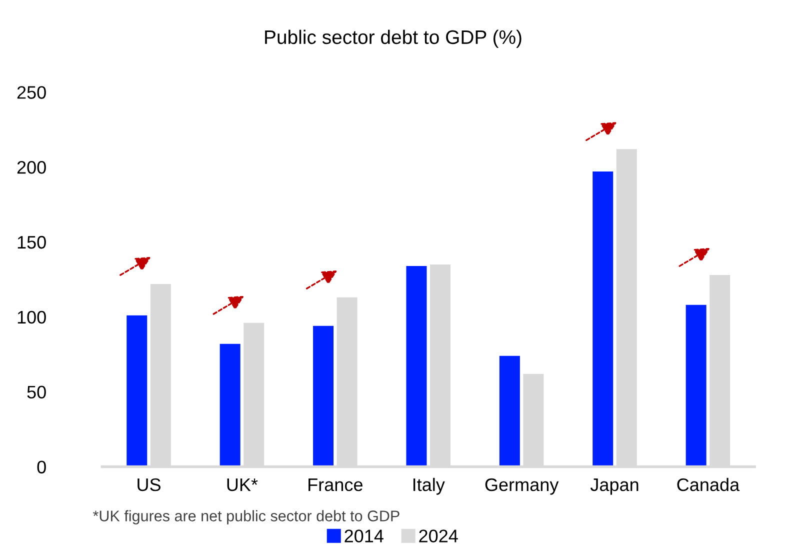 Image resolution: width=786 pixels, height=555 pixels. What do you see at coordinates (393, 39) in the screenshot?
I see `chart-title: Public sector debt to GDP (%)` at bounding box center [393, 39].